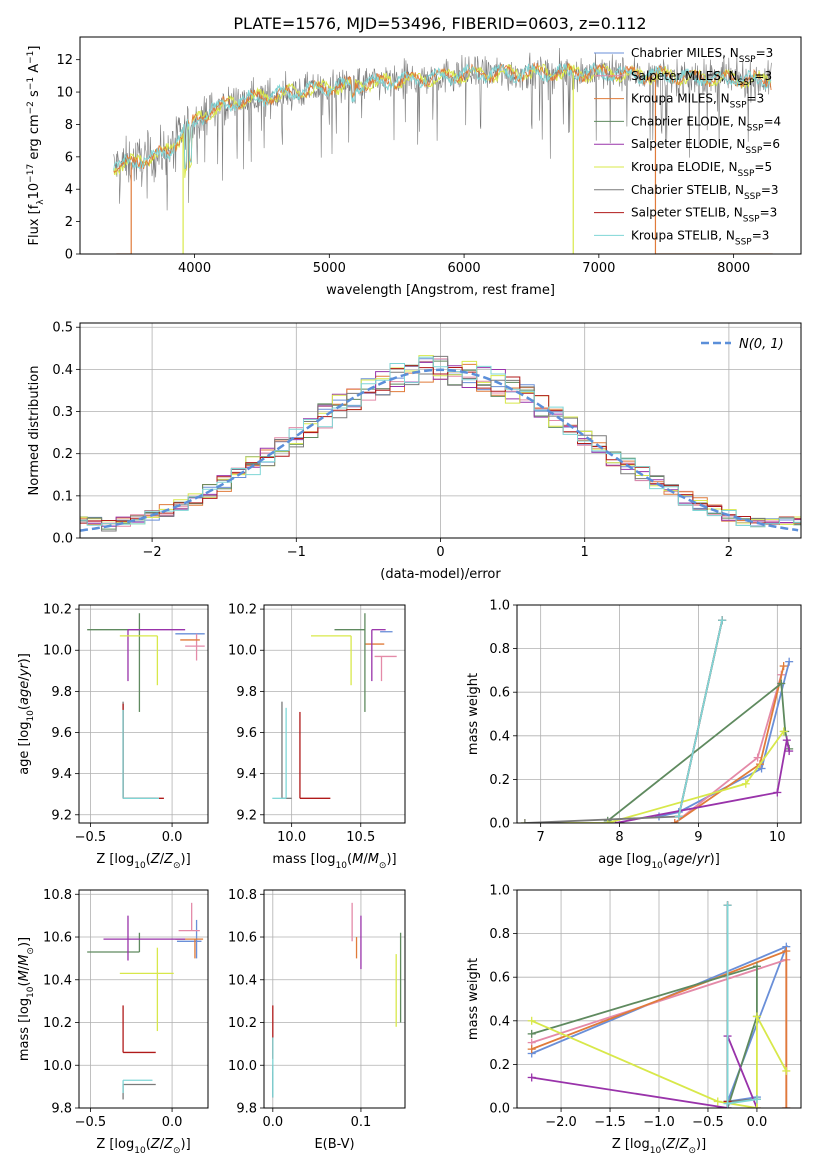  I want to click on mass_vs_Z-marks, so click(145, 1001).